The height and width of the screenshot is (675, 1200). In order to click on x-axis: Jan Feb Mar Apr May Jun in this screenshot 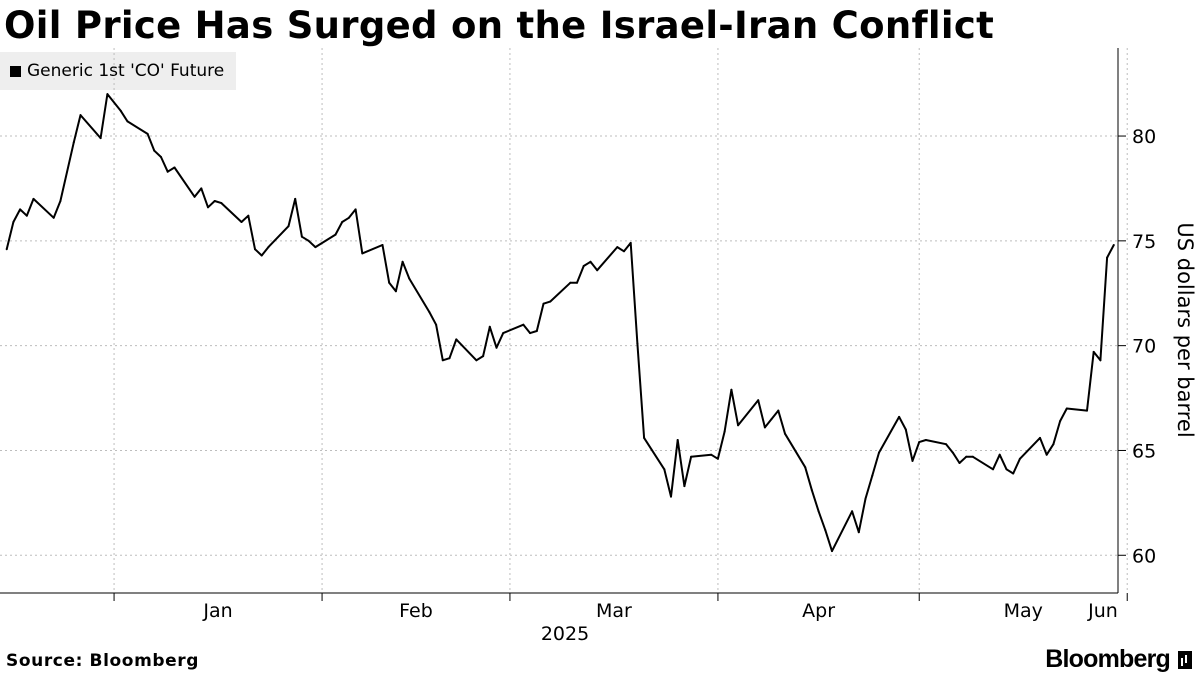, I will do `click(564, 607)`.